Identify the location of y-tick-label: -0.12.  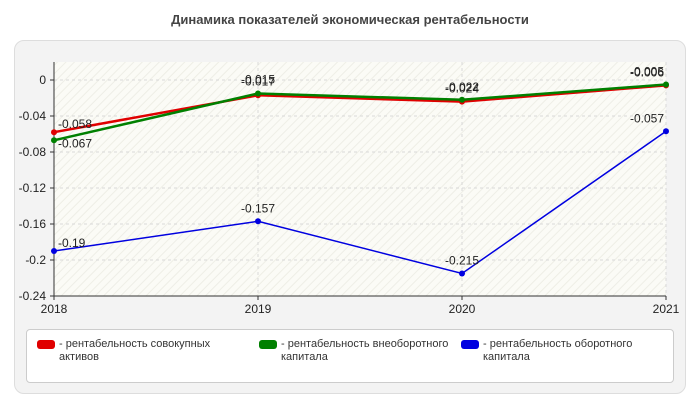
(33, 188).